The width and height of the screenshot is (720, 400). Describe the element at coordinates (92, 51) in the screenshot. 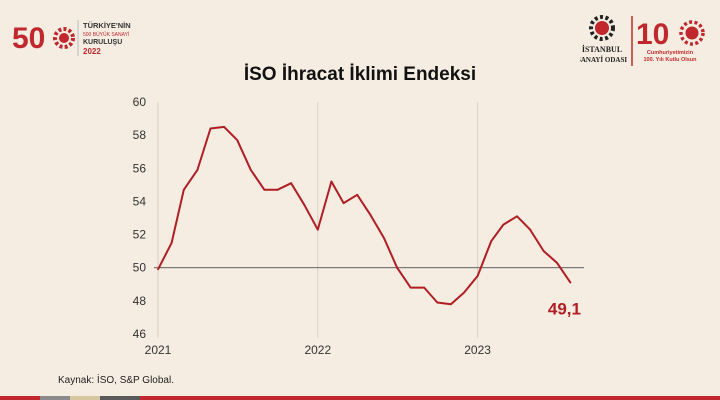

I see `logo-year: 2022` at that location.